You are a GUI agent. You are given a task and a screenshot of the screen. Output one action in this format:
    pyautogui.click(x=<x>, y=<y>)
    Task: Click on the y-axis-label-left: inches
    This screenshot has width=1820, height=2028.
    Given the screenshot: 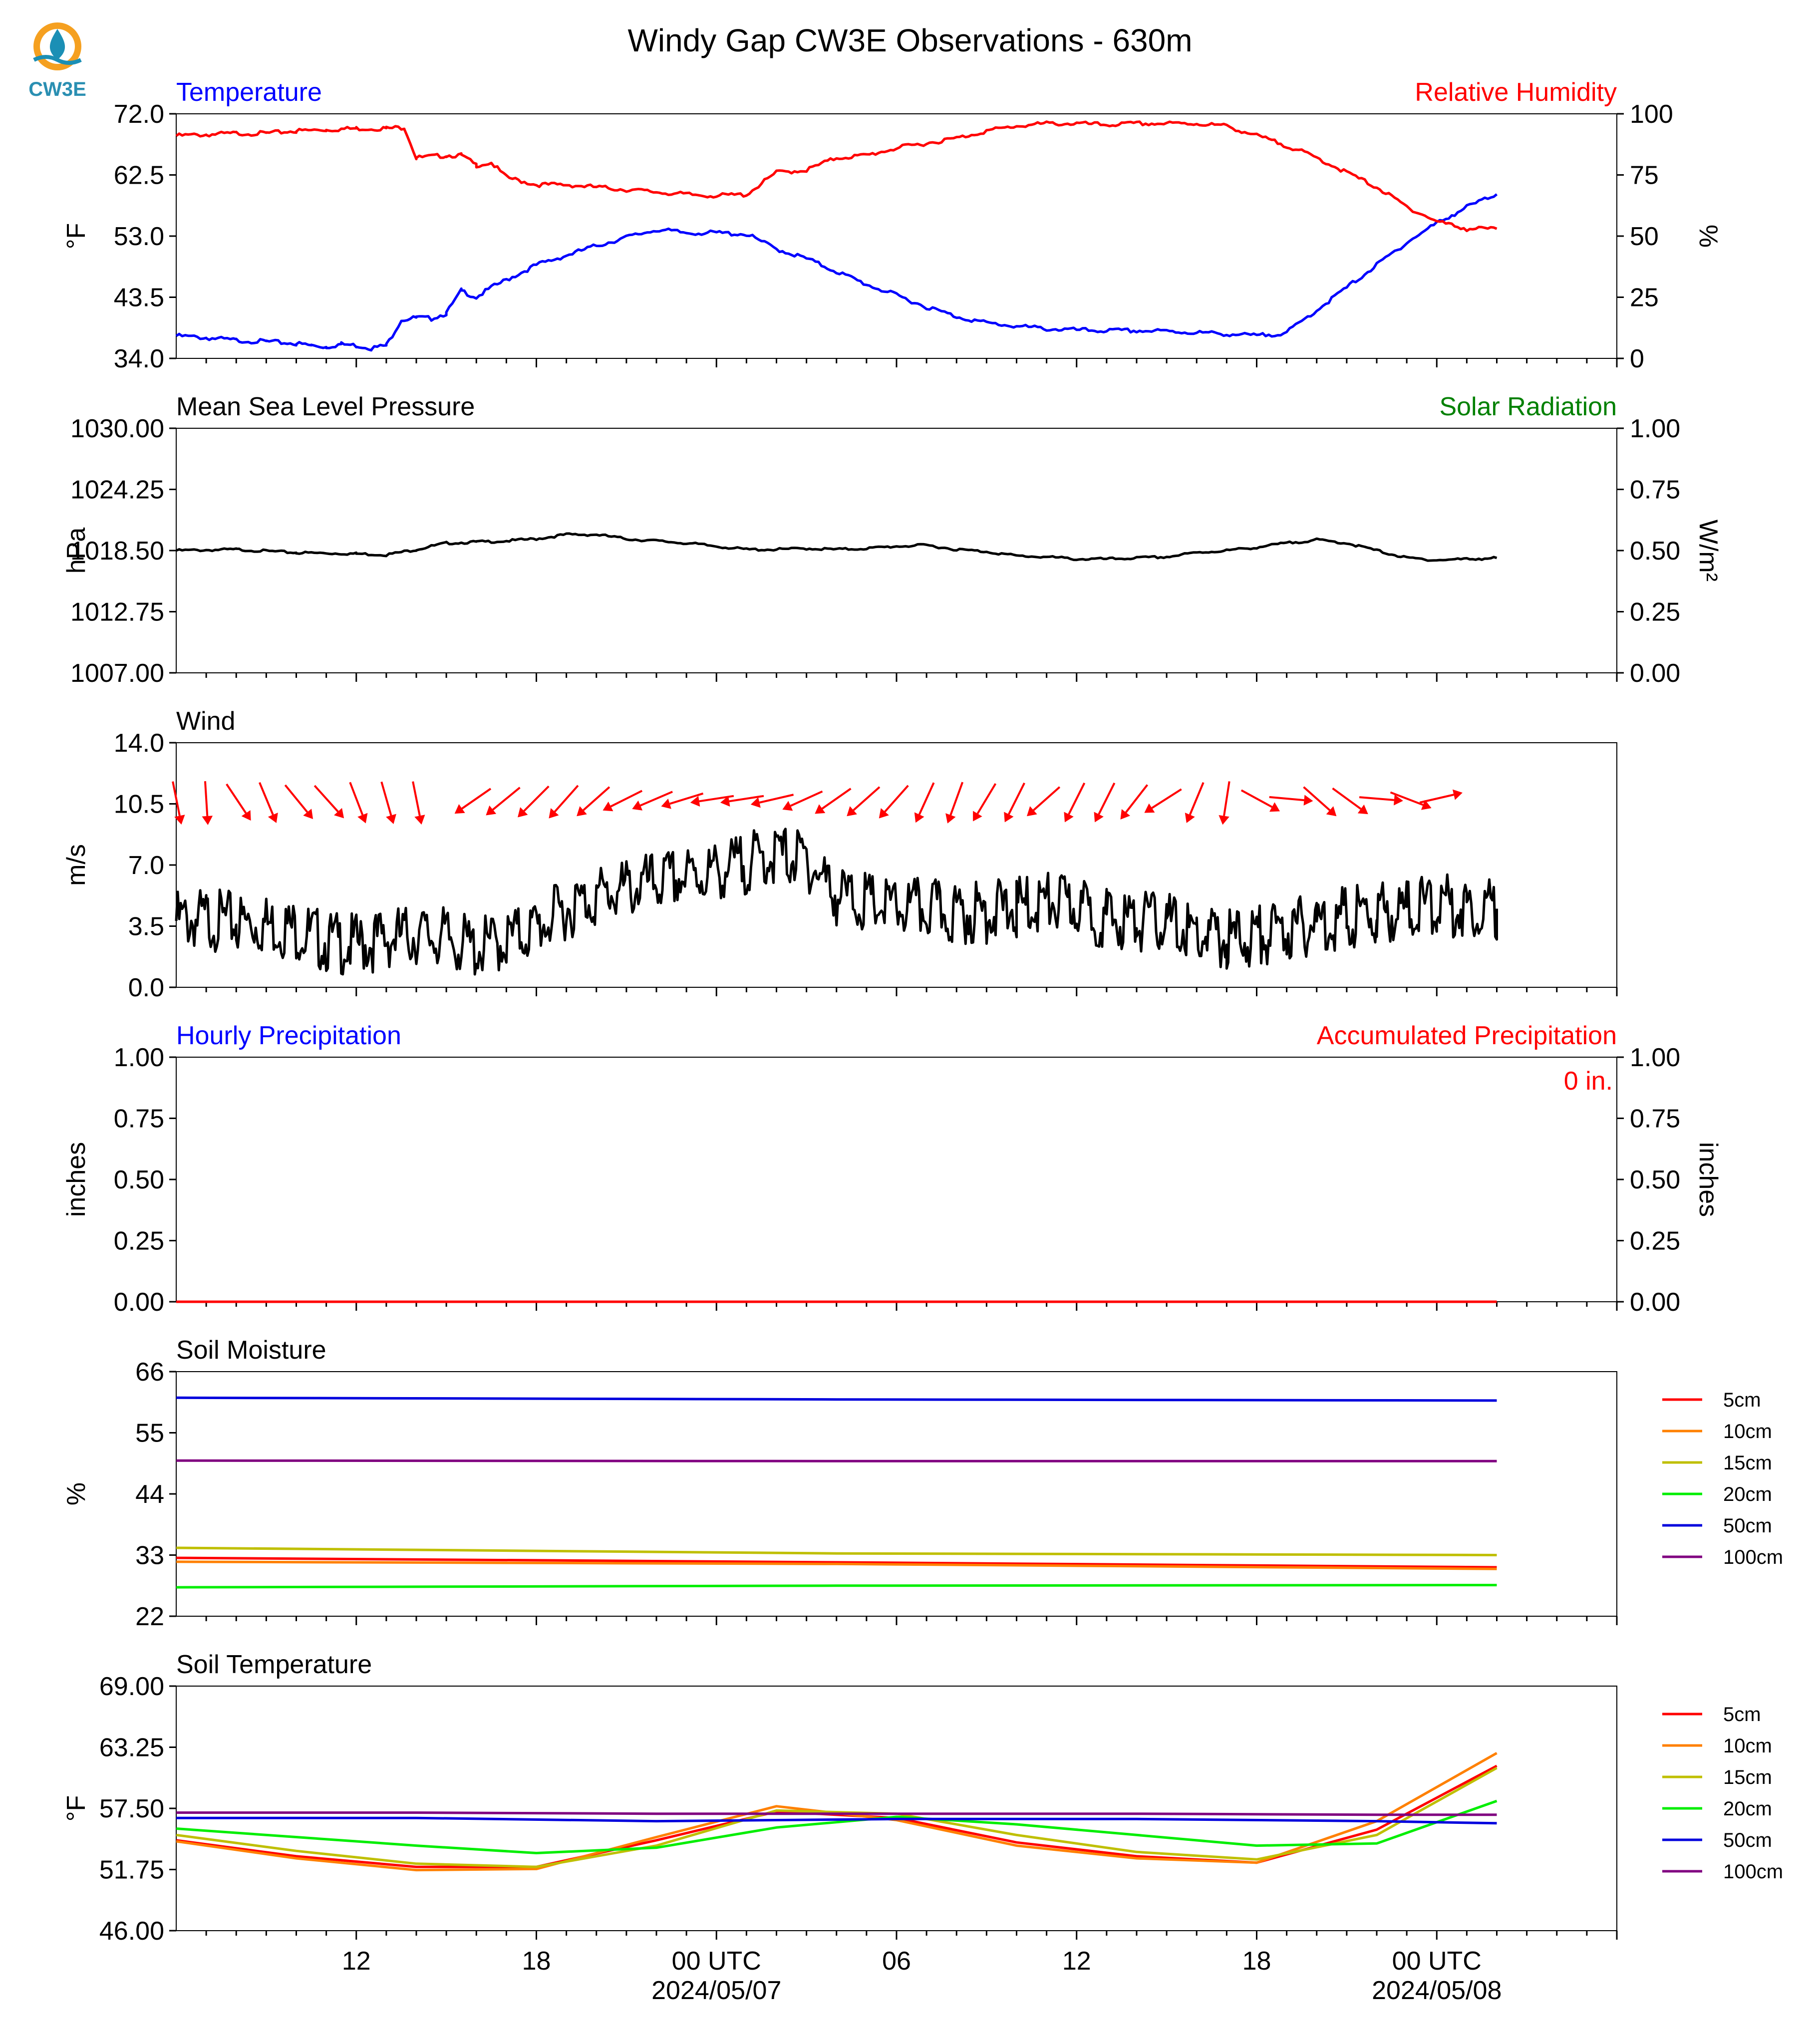 What is the action you would take?
    pyautogui.click(x=76, y=1179)
    